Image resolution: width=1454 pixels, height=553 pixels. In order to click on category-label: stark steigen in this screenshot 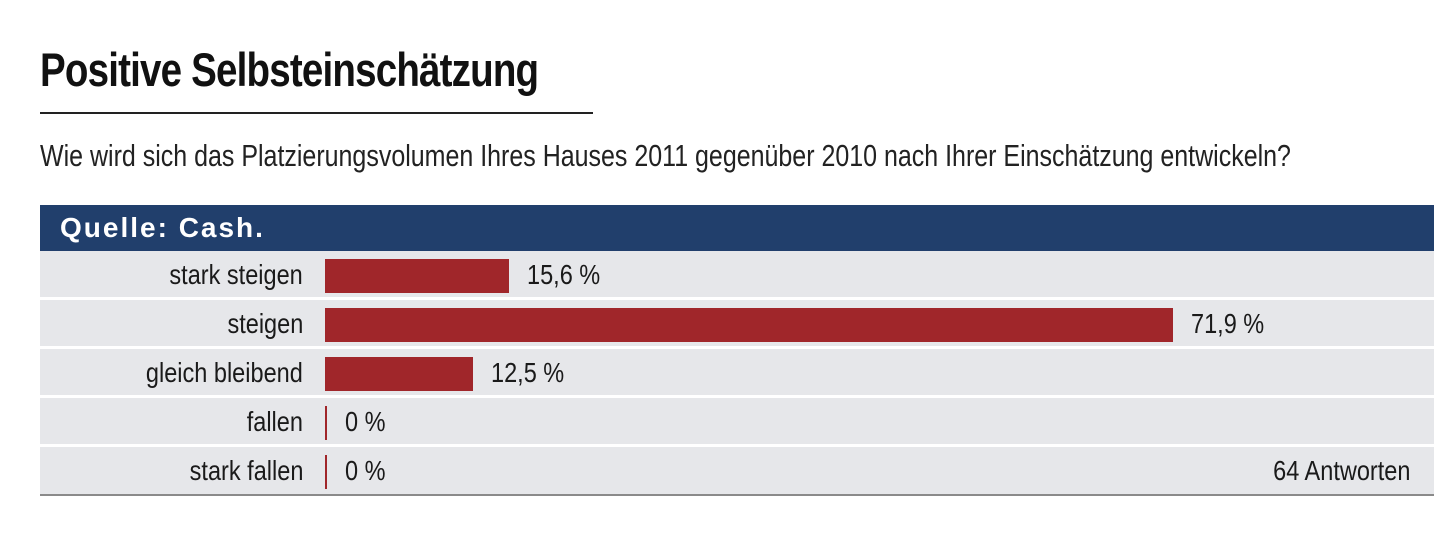, I will do `click(236, 274)`.